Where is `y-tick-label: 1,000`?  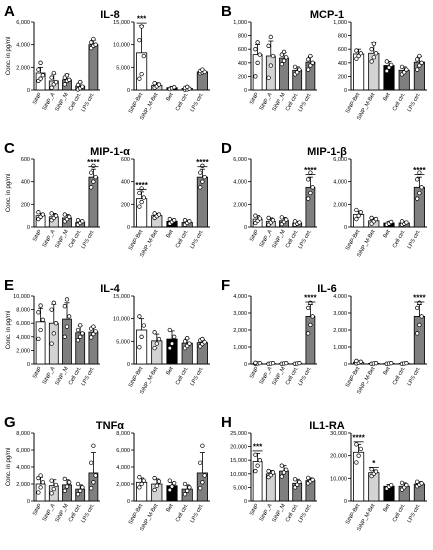 y-tick-label: 1,000 is located at coordinates (340, 23).